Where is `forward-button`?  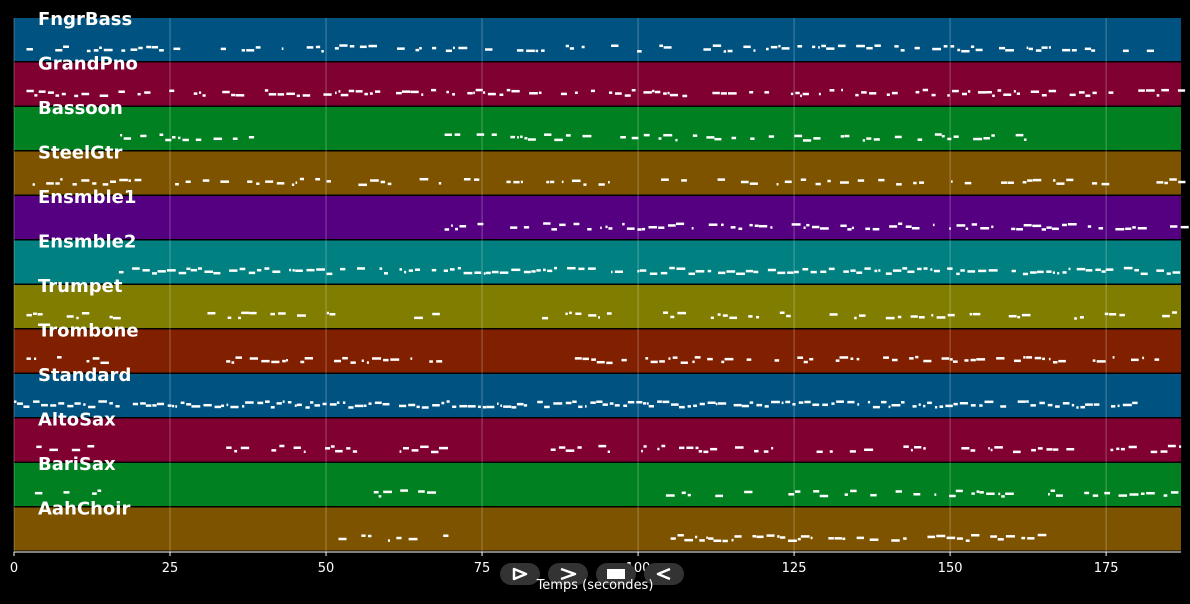
forward-button is located at coordinates (568, 574).